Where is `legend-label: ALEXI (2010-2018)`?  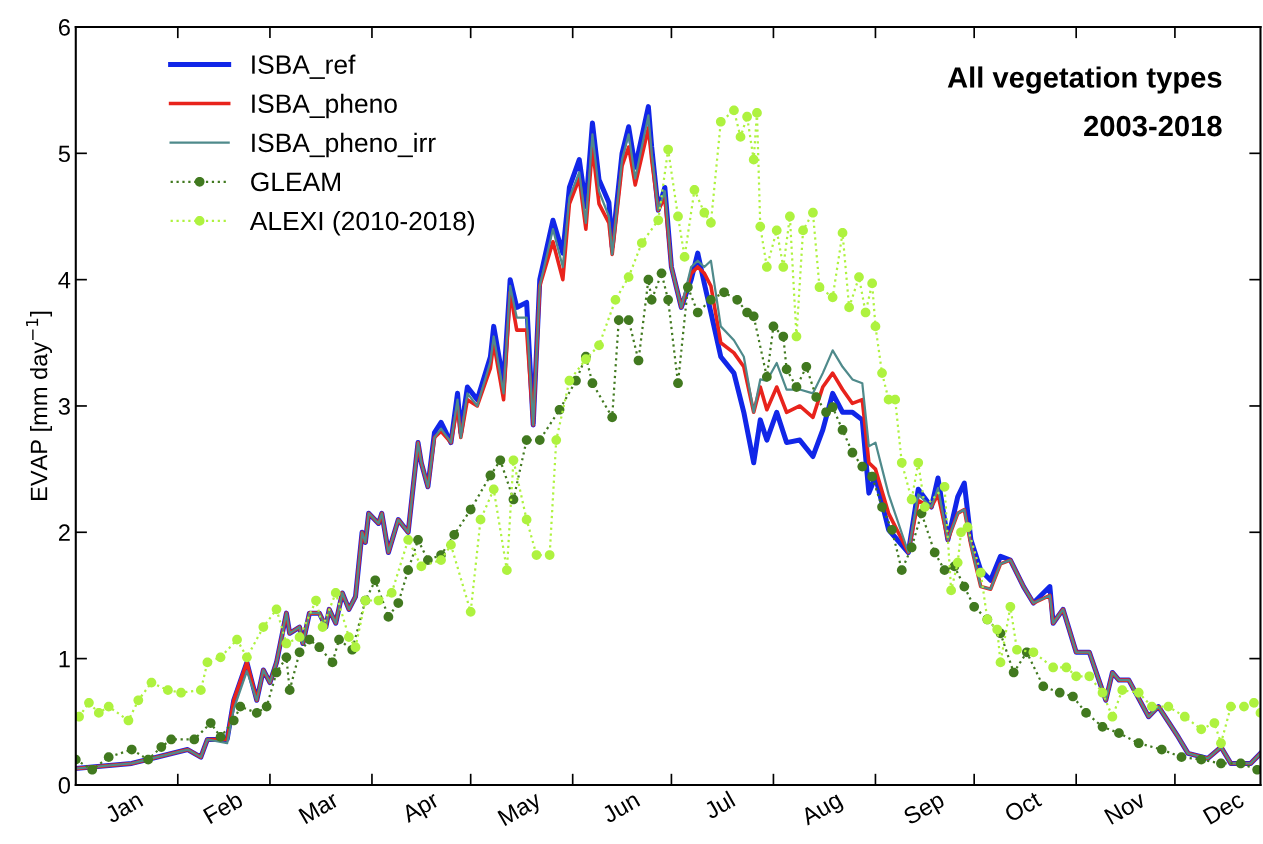 legend-label: ALEXI (2010-2018) is located at coordinates (362, 223).